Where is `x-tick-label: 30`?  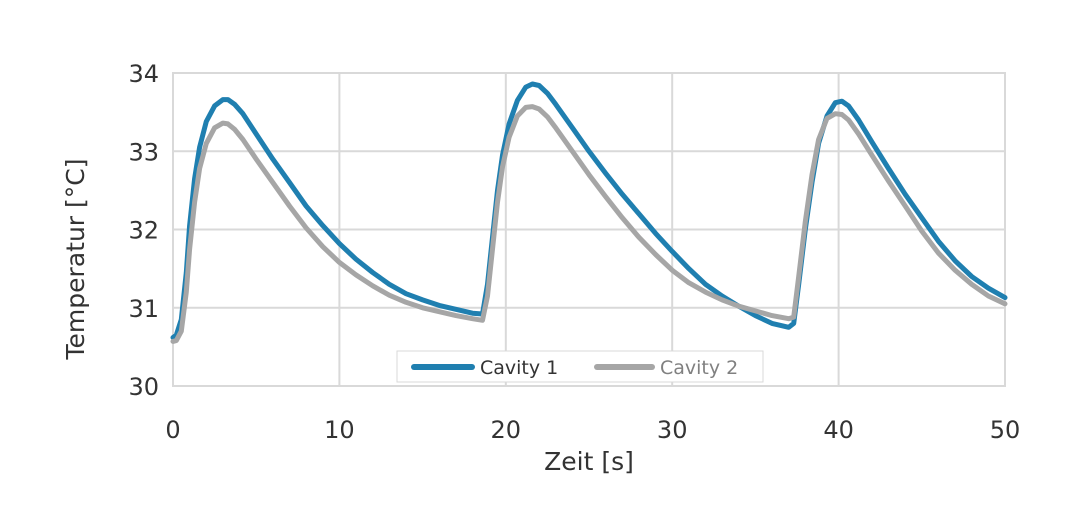
x-tick-label: 30 is located at coordinates (672, 430).